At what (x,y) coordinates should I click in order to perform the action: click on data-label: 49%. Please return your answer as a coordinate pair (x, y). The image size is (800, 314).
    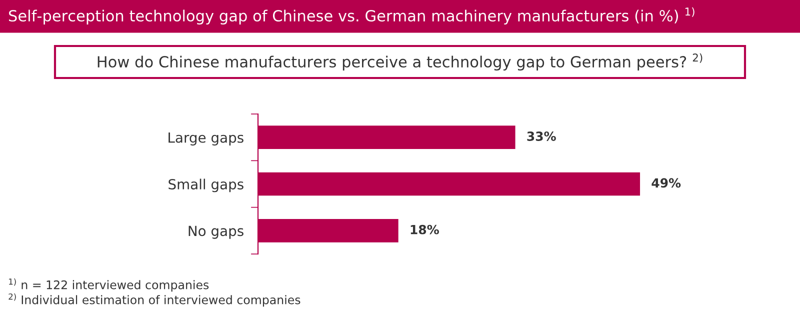
    Looking at the image, I should click on (666, 183).